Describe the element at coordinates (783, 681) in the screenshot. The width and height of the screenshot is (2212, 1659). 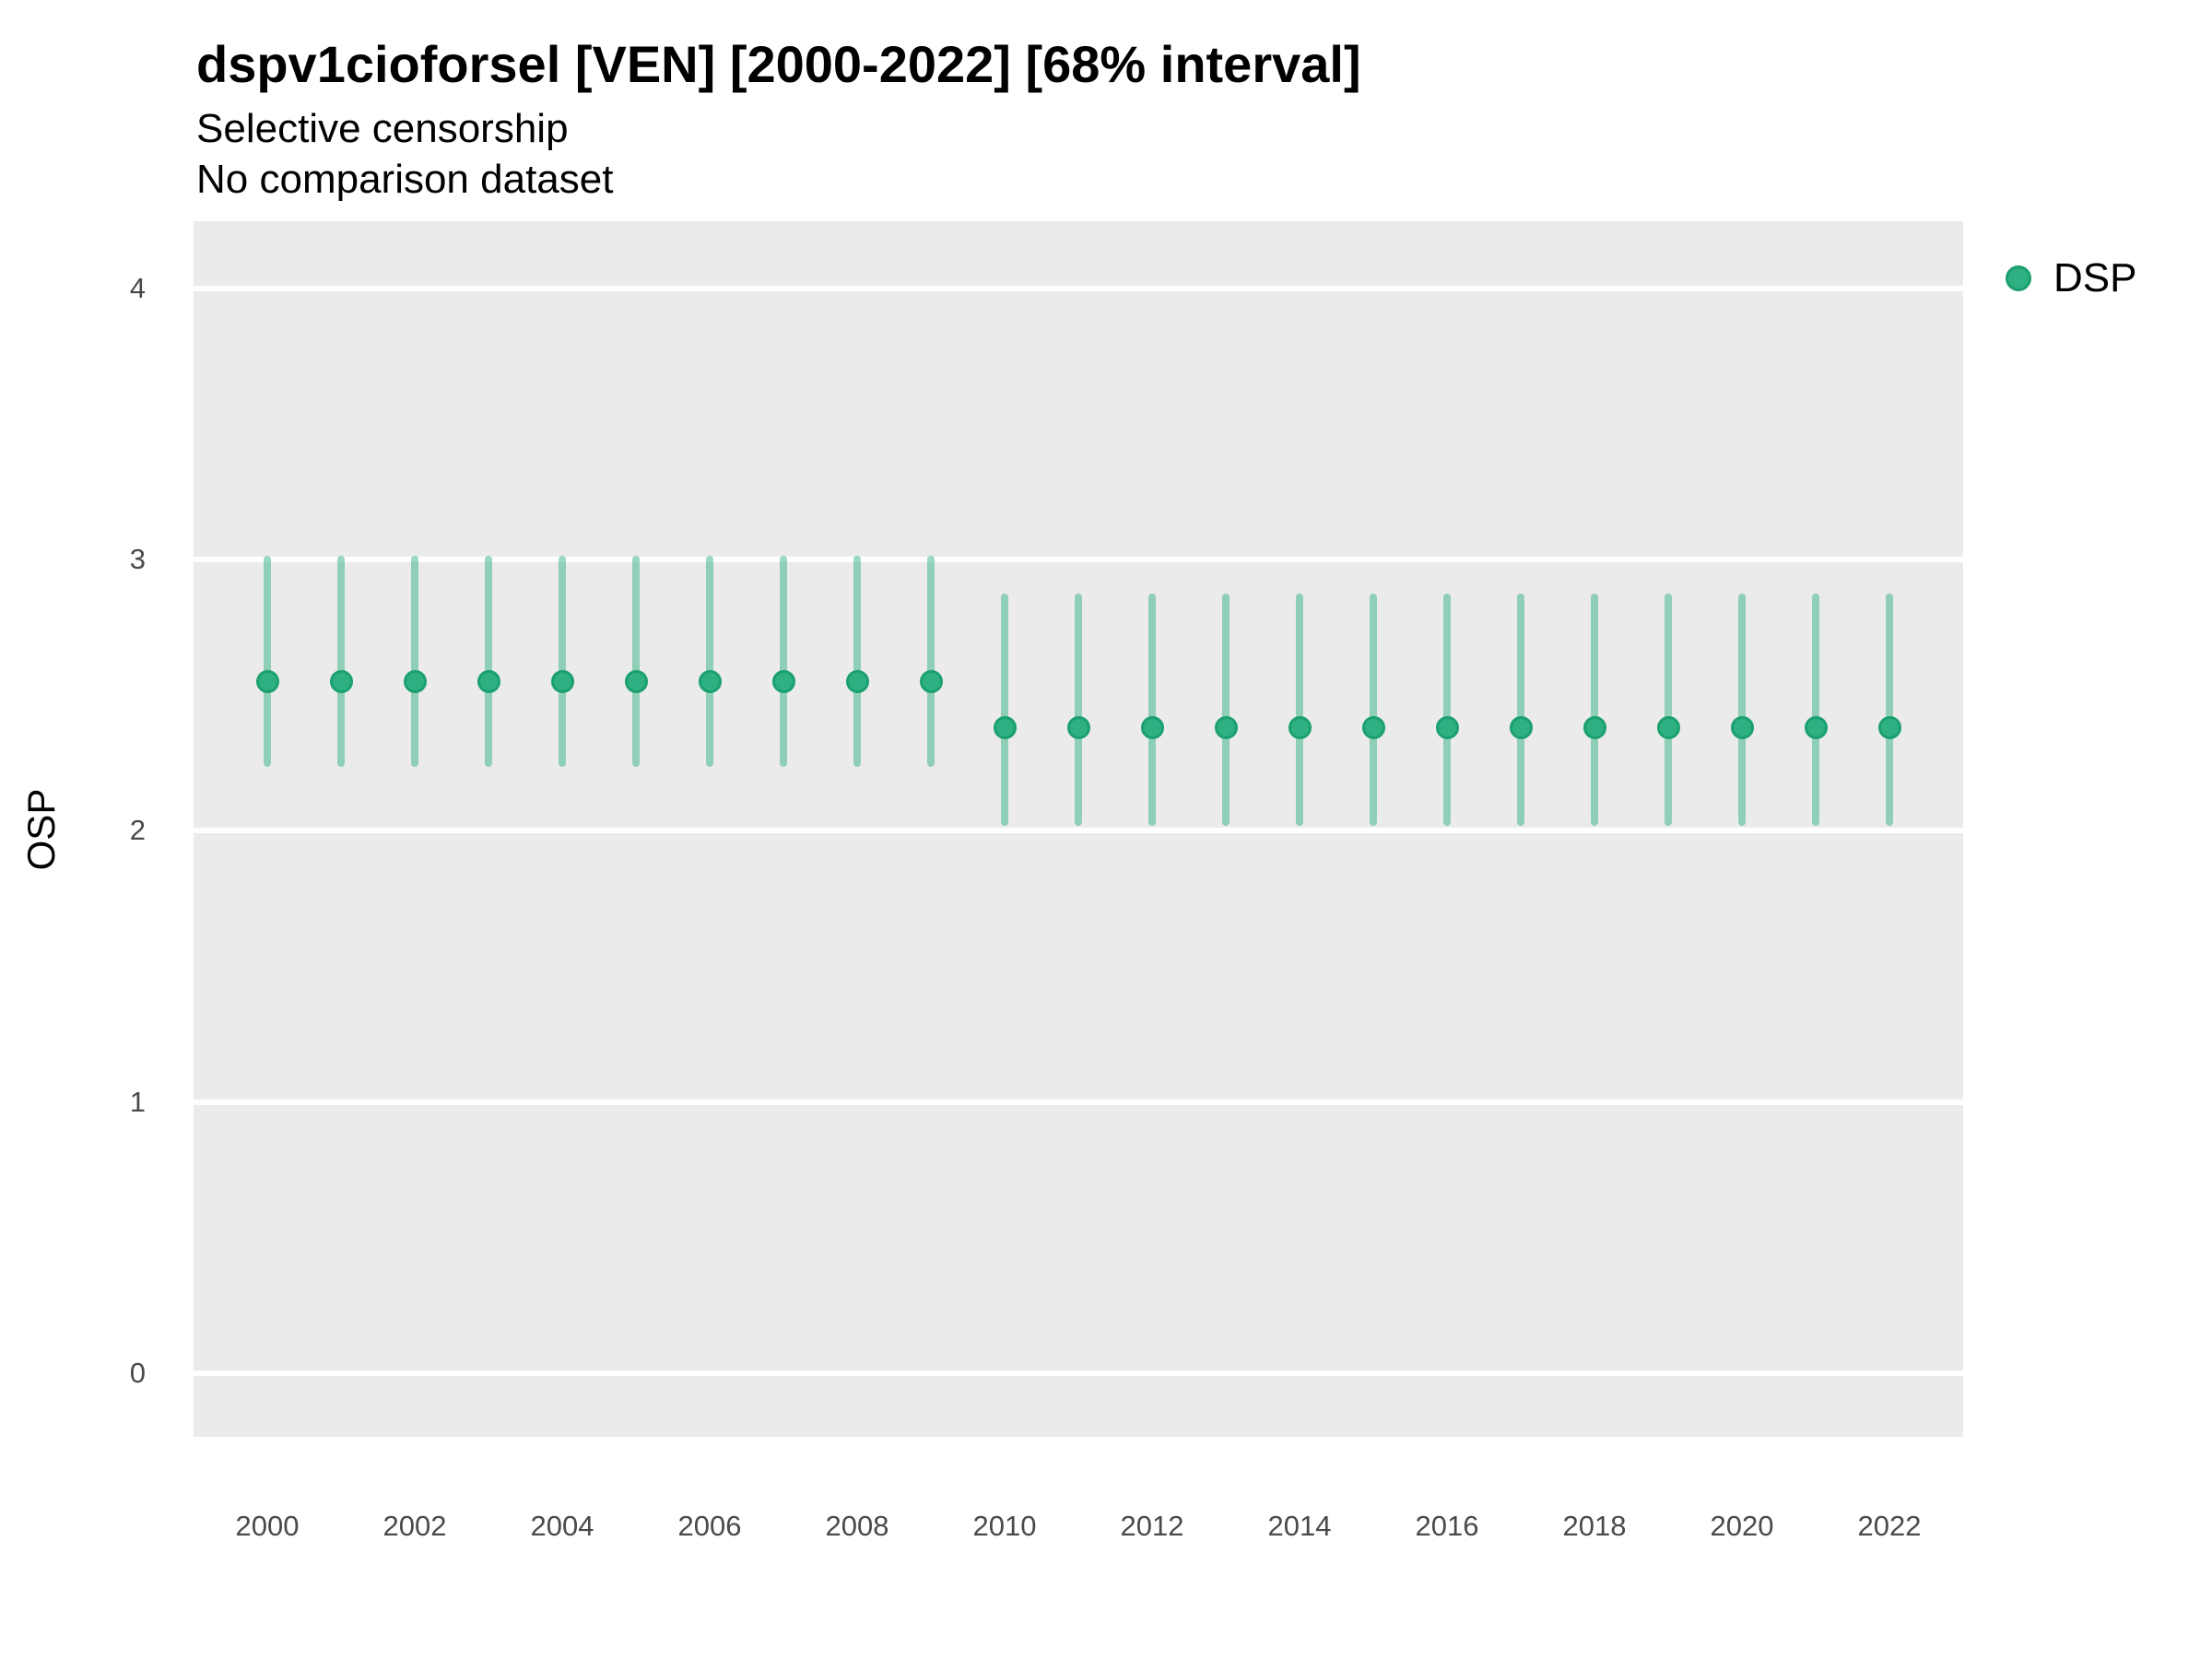
I see `point-2007` at that location.